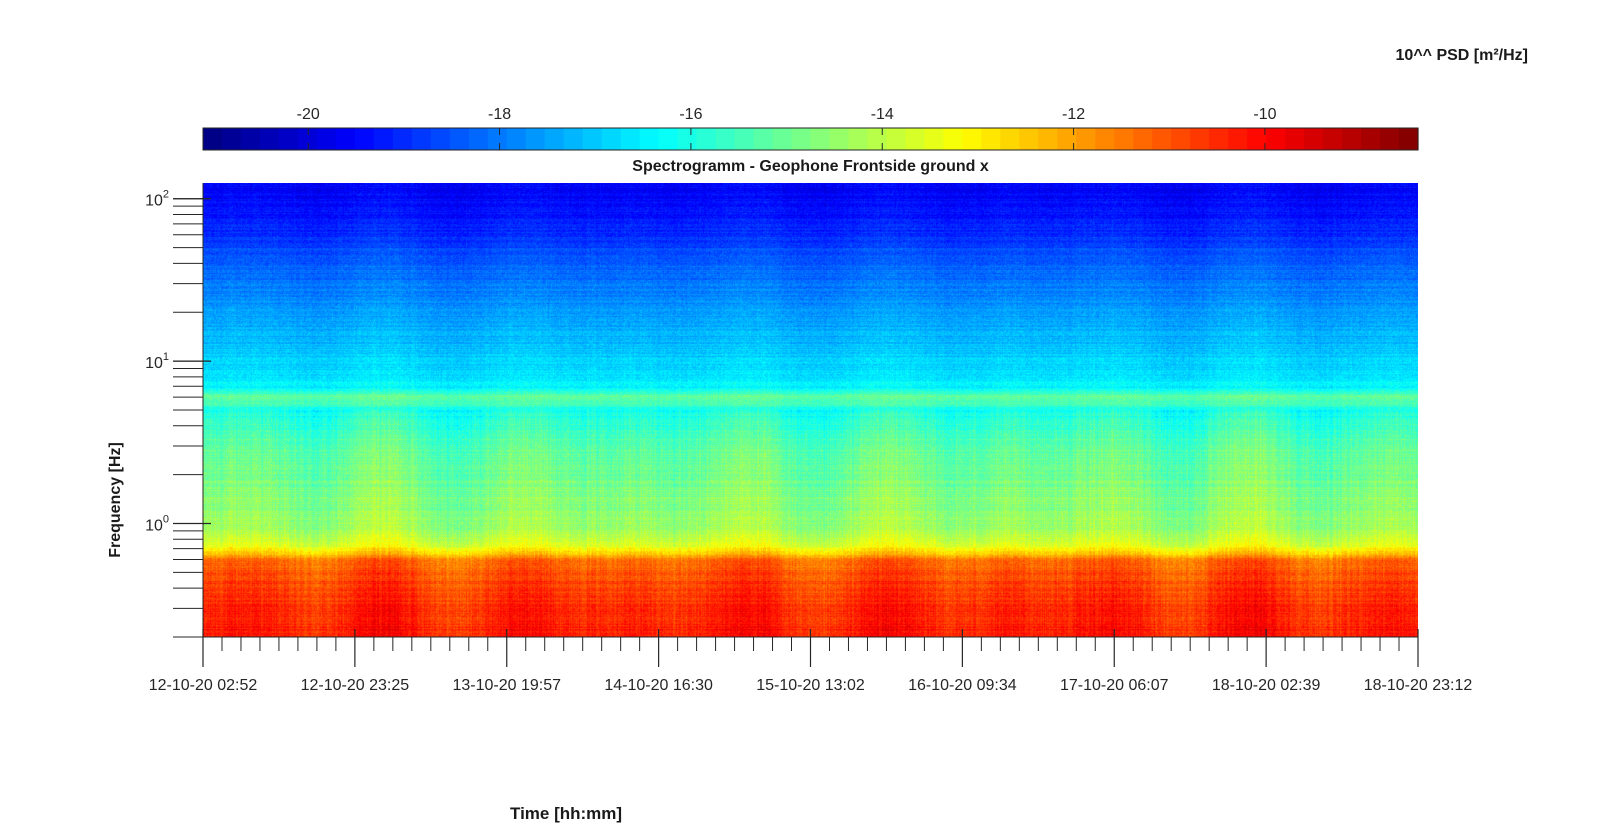 The image size is (1597, 838). I want to click on y-tick-exponent: 0, so click(166, 520).